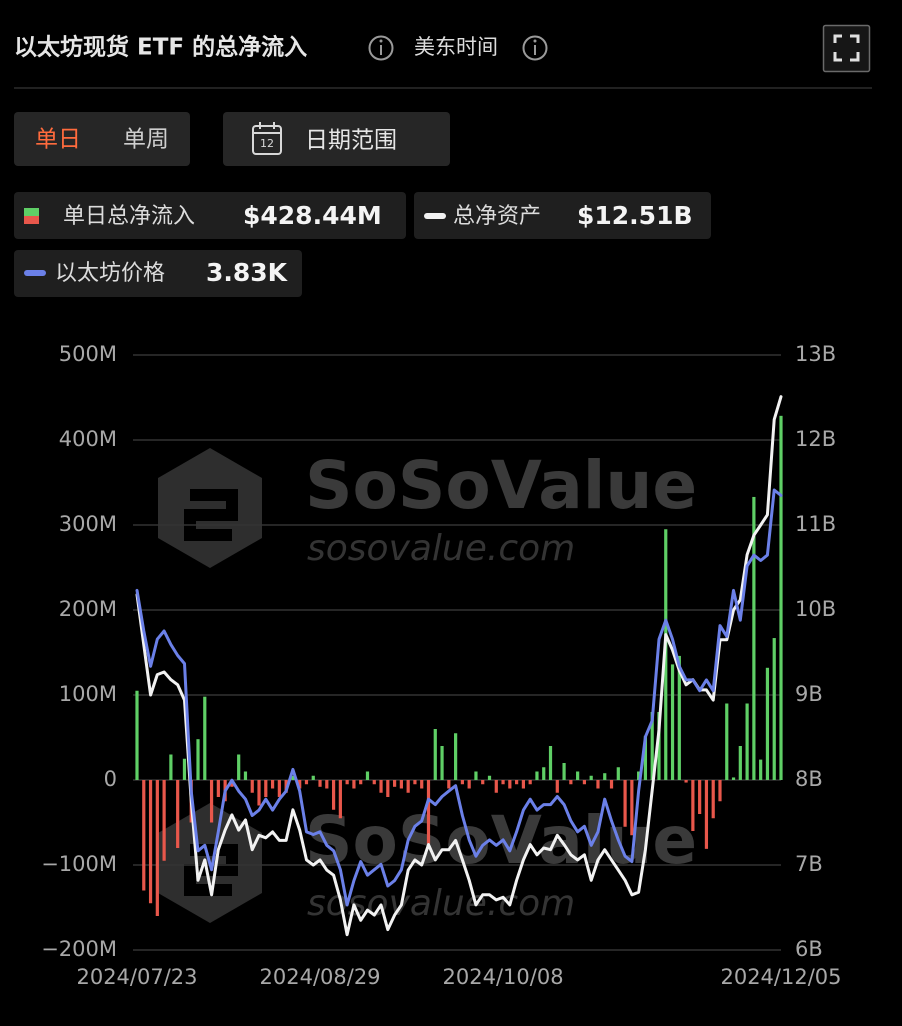 The image size is (902, 1026). Describe the element at coordinates (146, 140) in the screenshot. I see `tab: 单周` at that location.